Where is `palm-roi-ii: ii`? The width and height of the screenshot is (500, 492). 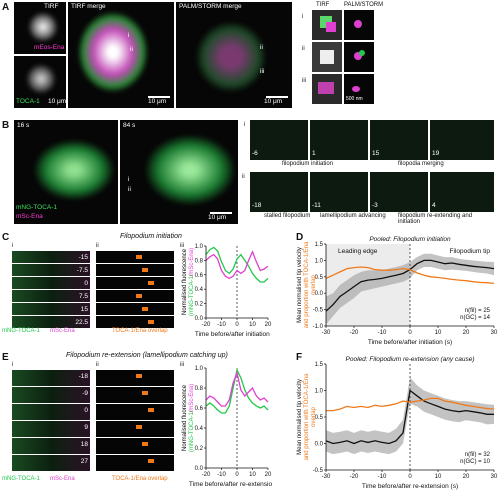 palm-roi-ii: ii is located at coordinates (261, 47).